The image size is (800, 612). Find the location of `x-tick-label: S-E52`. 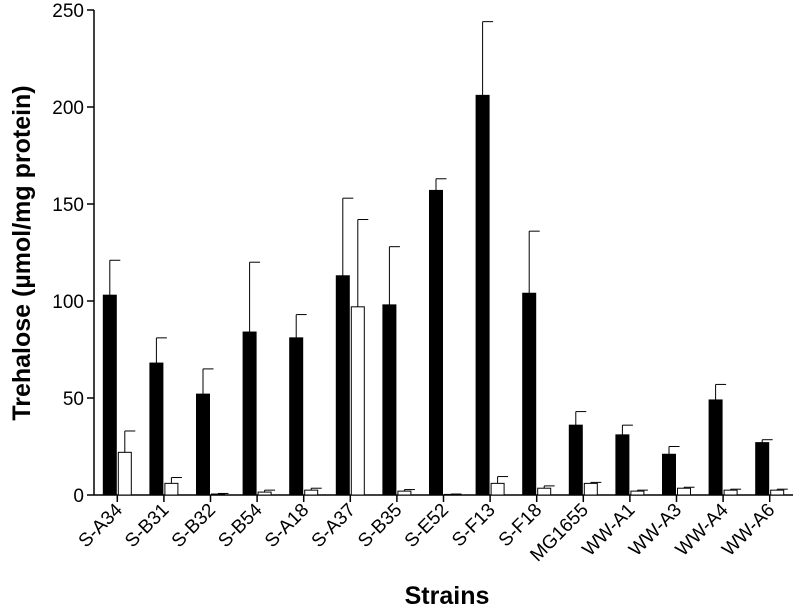

x-tick-label: S-E52 is located at coordinates (427, 526).